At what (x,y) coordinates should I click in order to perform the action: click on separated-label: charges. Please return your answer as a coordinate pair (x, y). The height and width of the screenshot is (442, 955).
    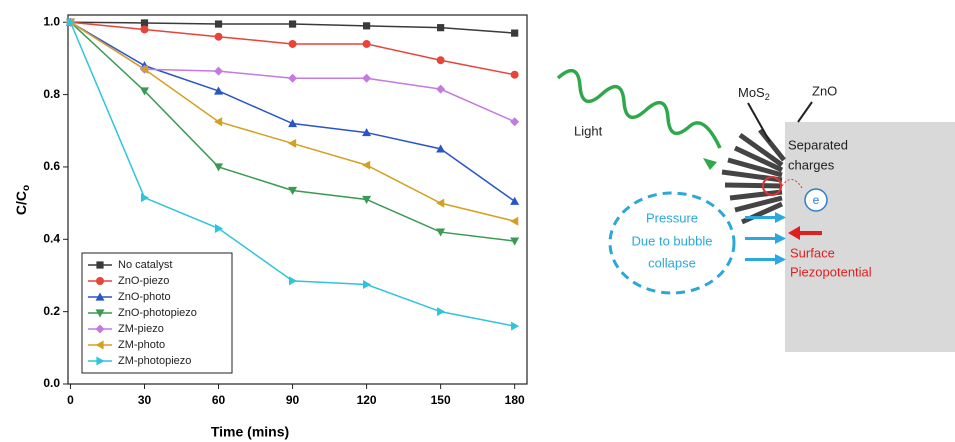
    Looking at the image, I should click on (811, 164).